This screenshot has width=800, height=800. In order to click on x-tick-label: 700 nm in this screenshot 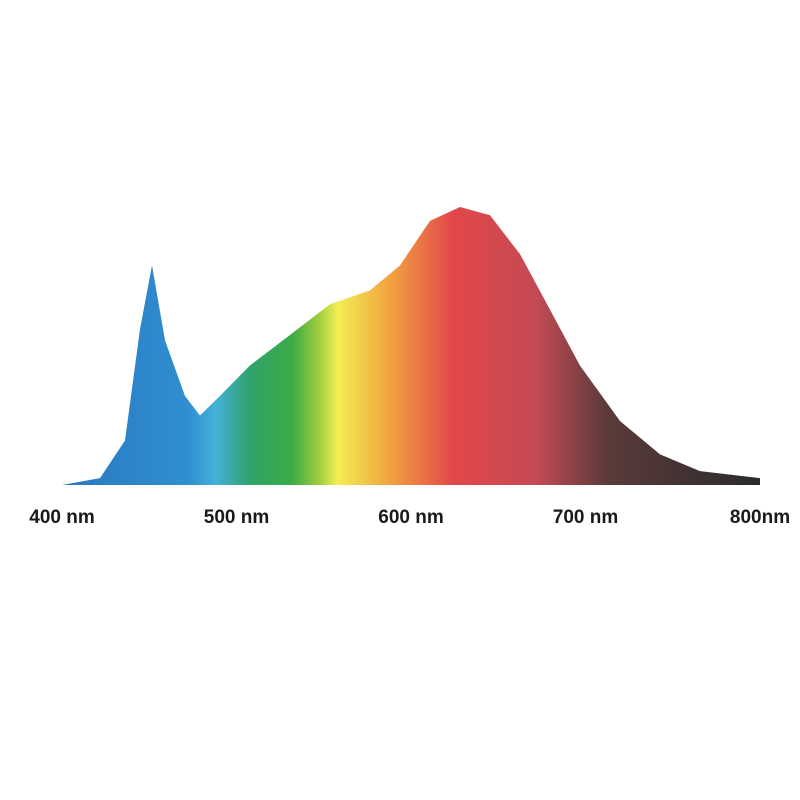, I will do `click(585, 517)`.